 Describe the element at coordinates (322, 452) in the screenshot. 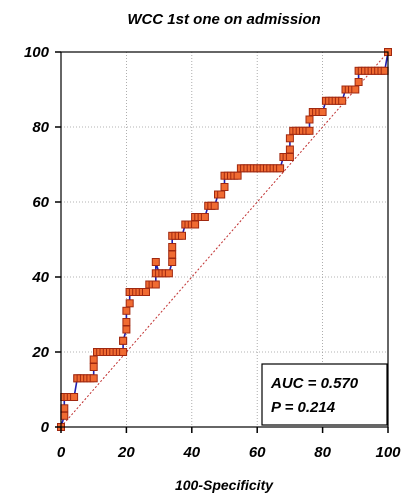

I see `x-tick-label: 80` at that location.